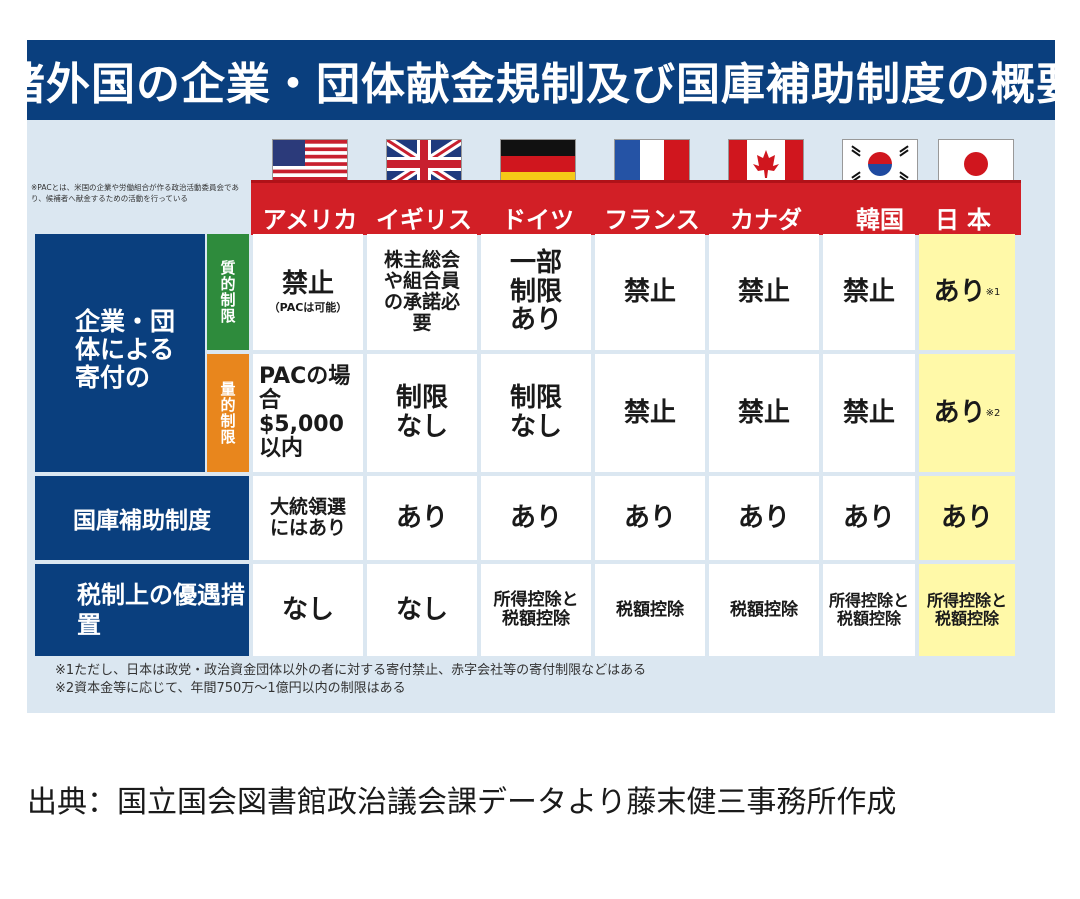 The height and width of the screenshot is (899, 1080). I want to click on quantitative-limit-tag: 量的制限, so click(228, 413).